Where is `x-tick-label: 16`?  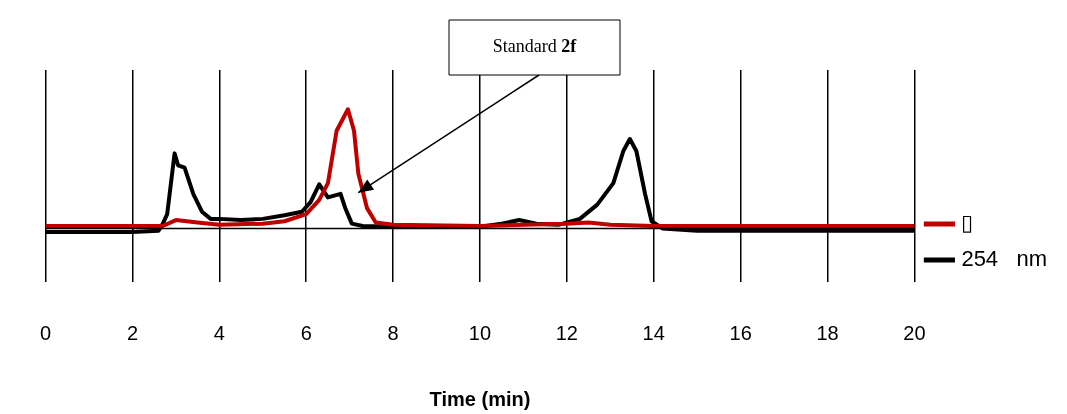 x-tick-label: 16 is located at coordinates (740, 332).